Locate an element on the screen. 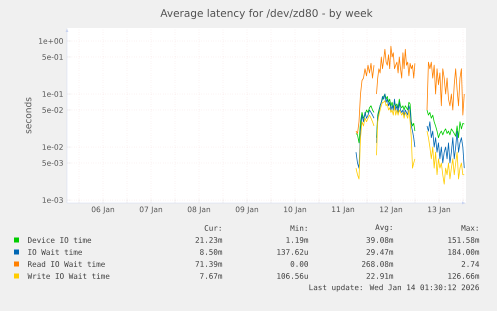 This screenshot has height=311, width=497. y-axis-title: seconds is located at coordinates (28, 116).